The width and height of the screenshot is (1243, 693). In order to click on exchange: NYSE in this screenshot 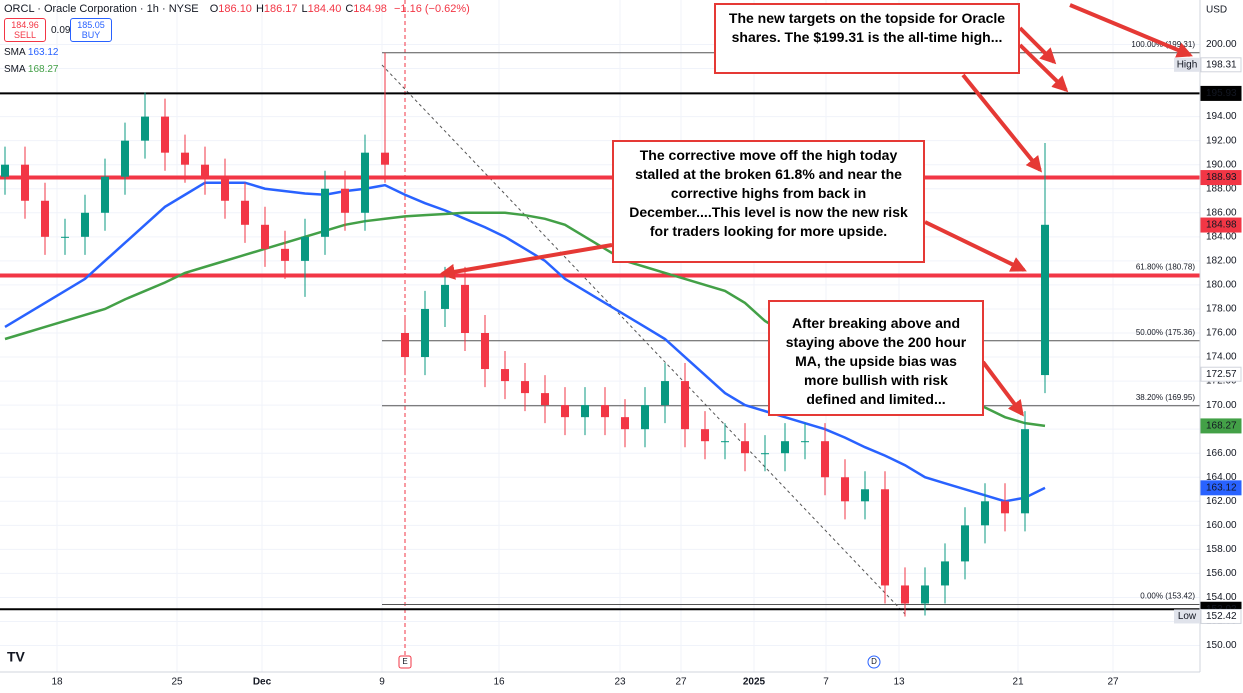, I will do `click(183, 9)`.